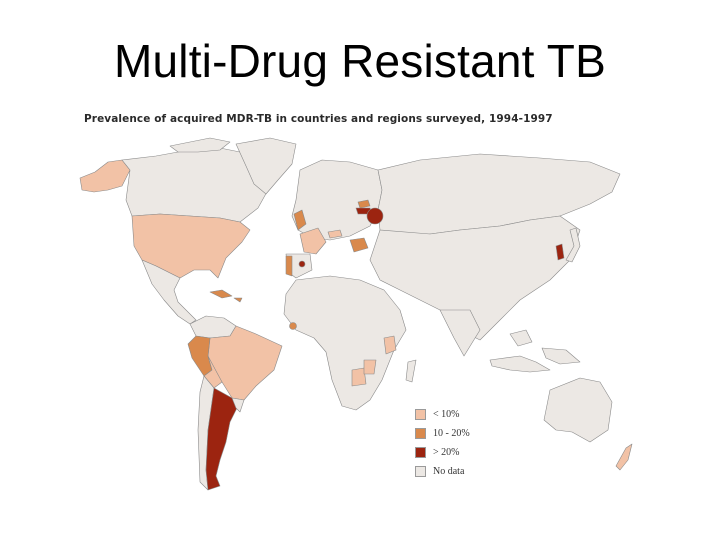 The image size is (720, 540). Describe the element at coordinates (460, 333) in the screenshot. I see `region-india` at that location.